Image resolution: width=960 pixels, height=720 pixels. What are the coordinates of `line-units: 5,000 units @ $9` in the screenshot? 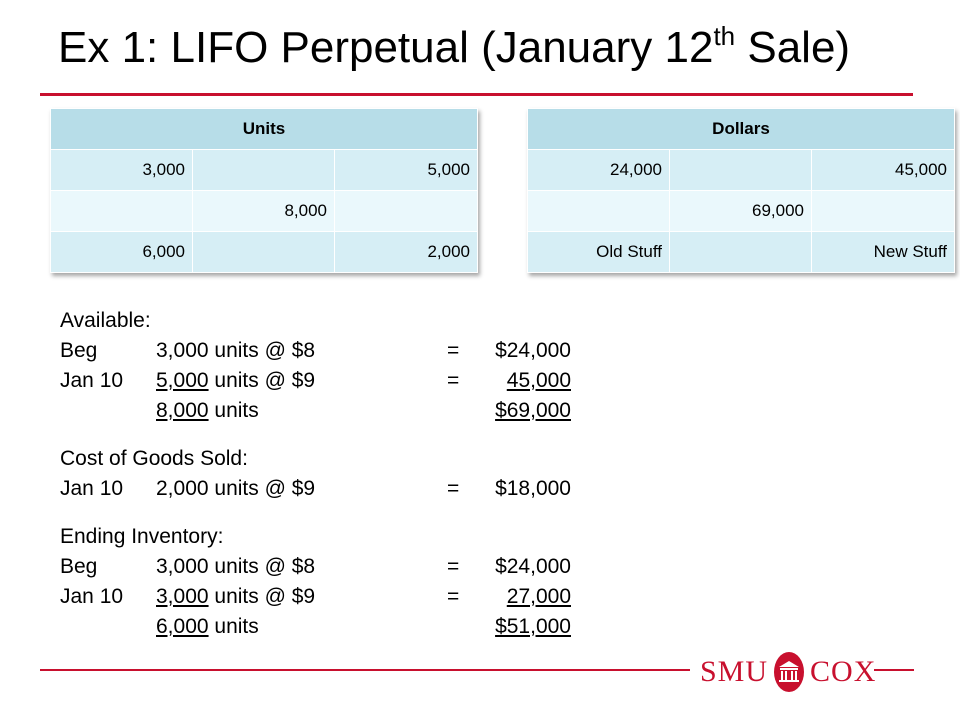 It's located at (235, 381).